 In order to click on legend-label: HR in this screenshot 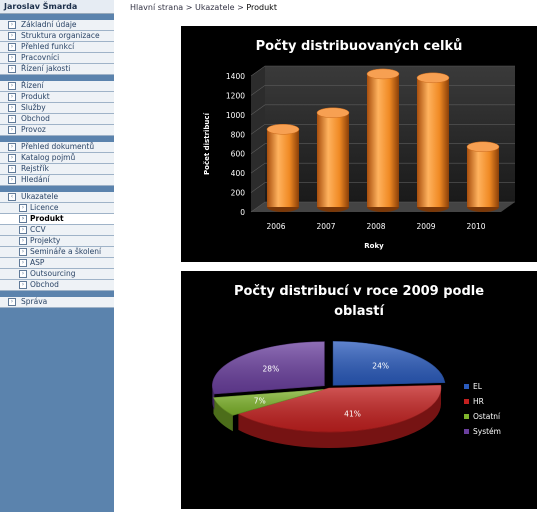, I will do `click(478, 401)`.